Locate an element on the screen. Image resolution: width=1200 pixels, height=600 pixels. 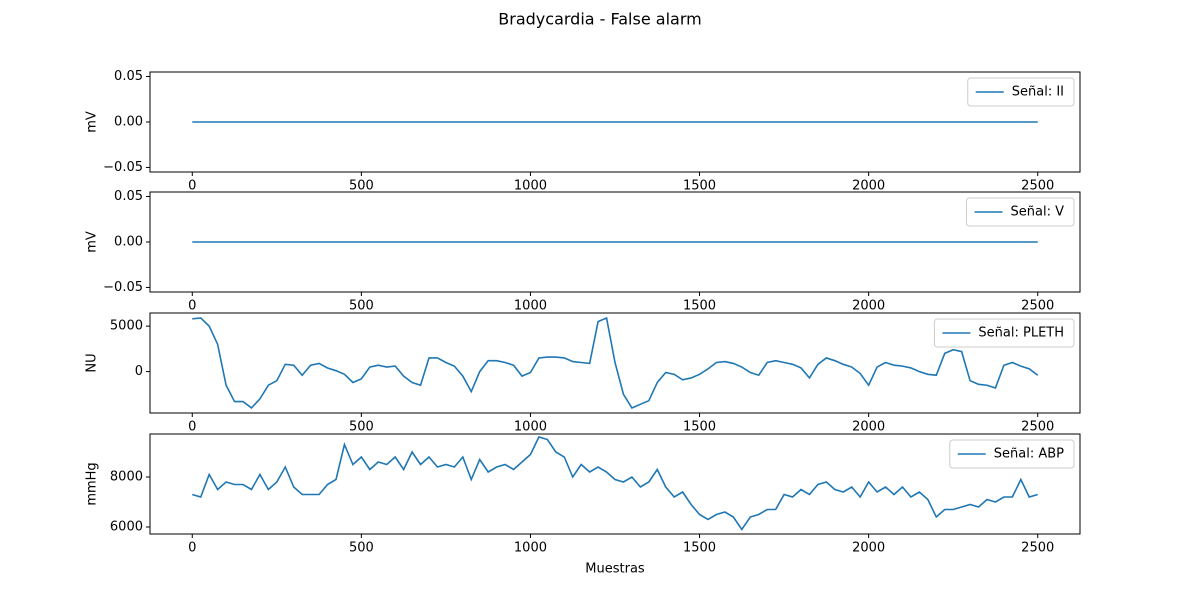
legend: Señal: II is located at coordinates (1021, 92).